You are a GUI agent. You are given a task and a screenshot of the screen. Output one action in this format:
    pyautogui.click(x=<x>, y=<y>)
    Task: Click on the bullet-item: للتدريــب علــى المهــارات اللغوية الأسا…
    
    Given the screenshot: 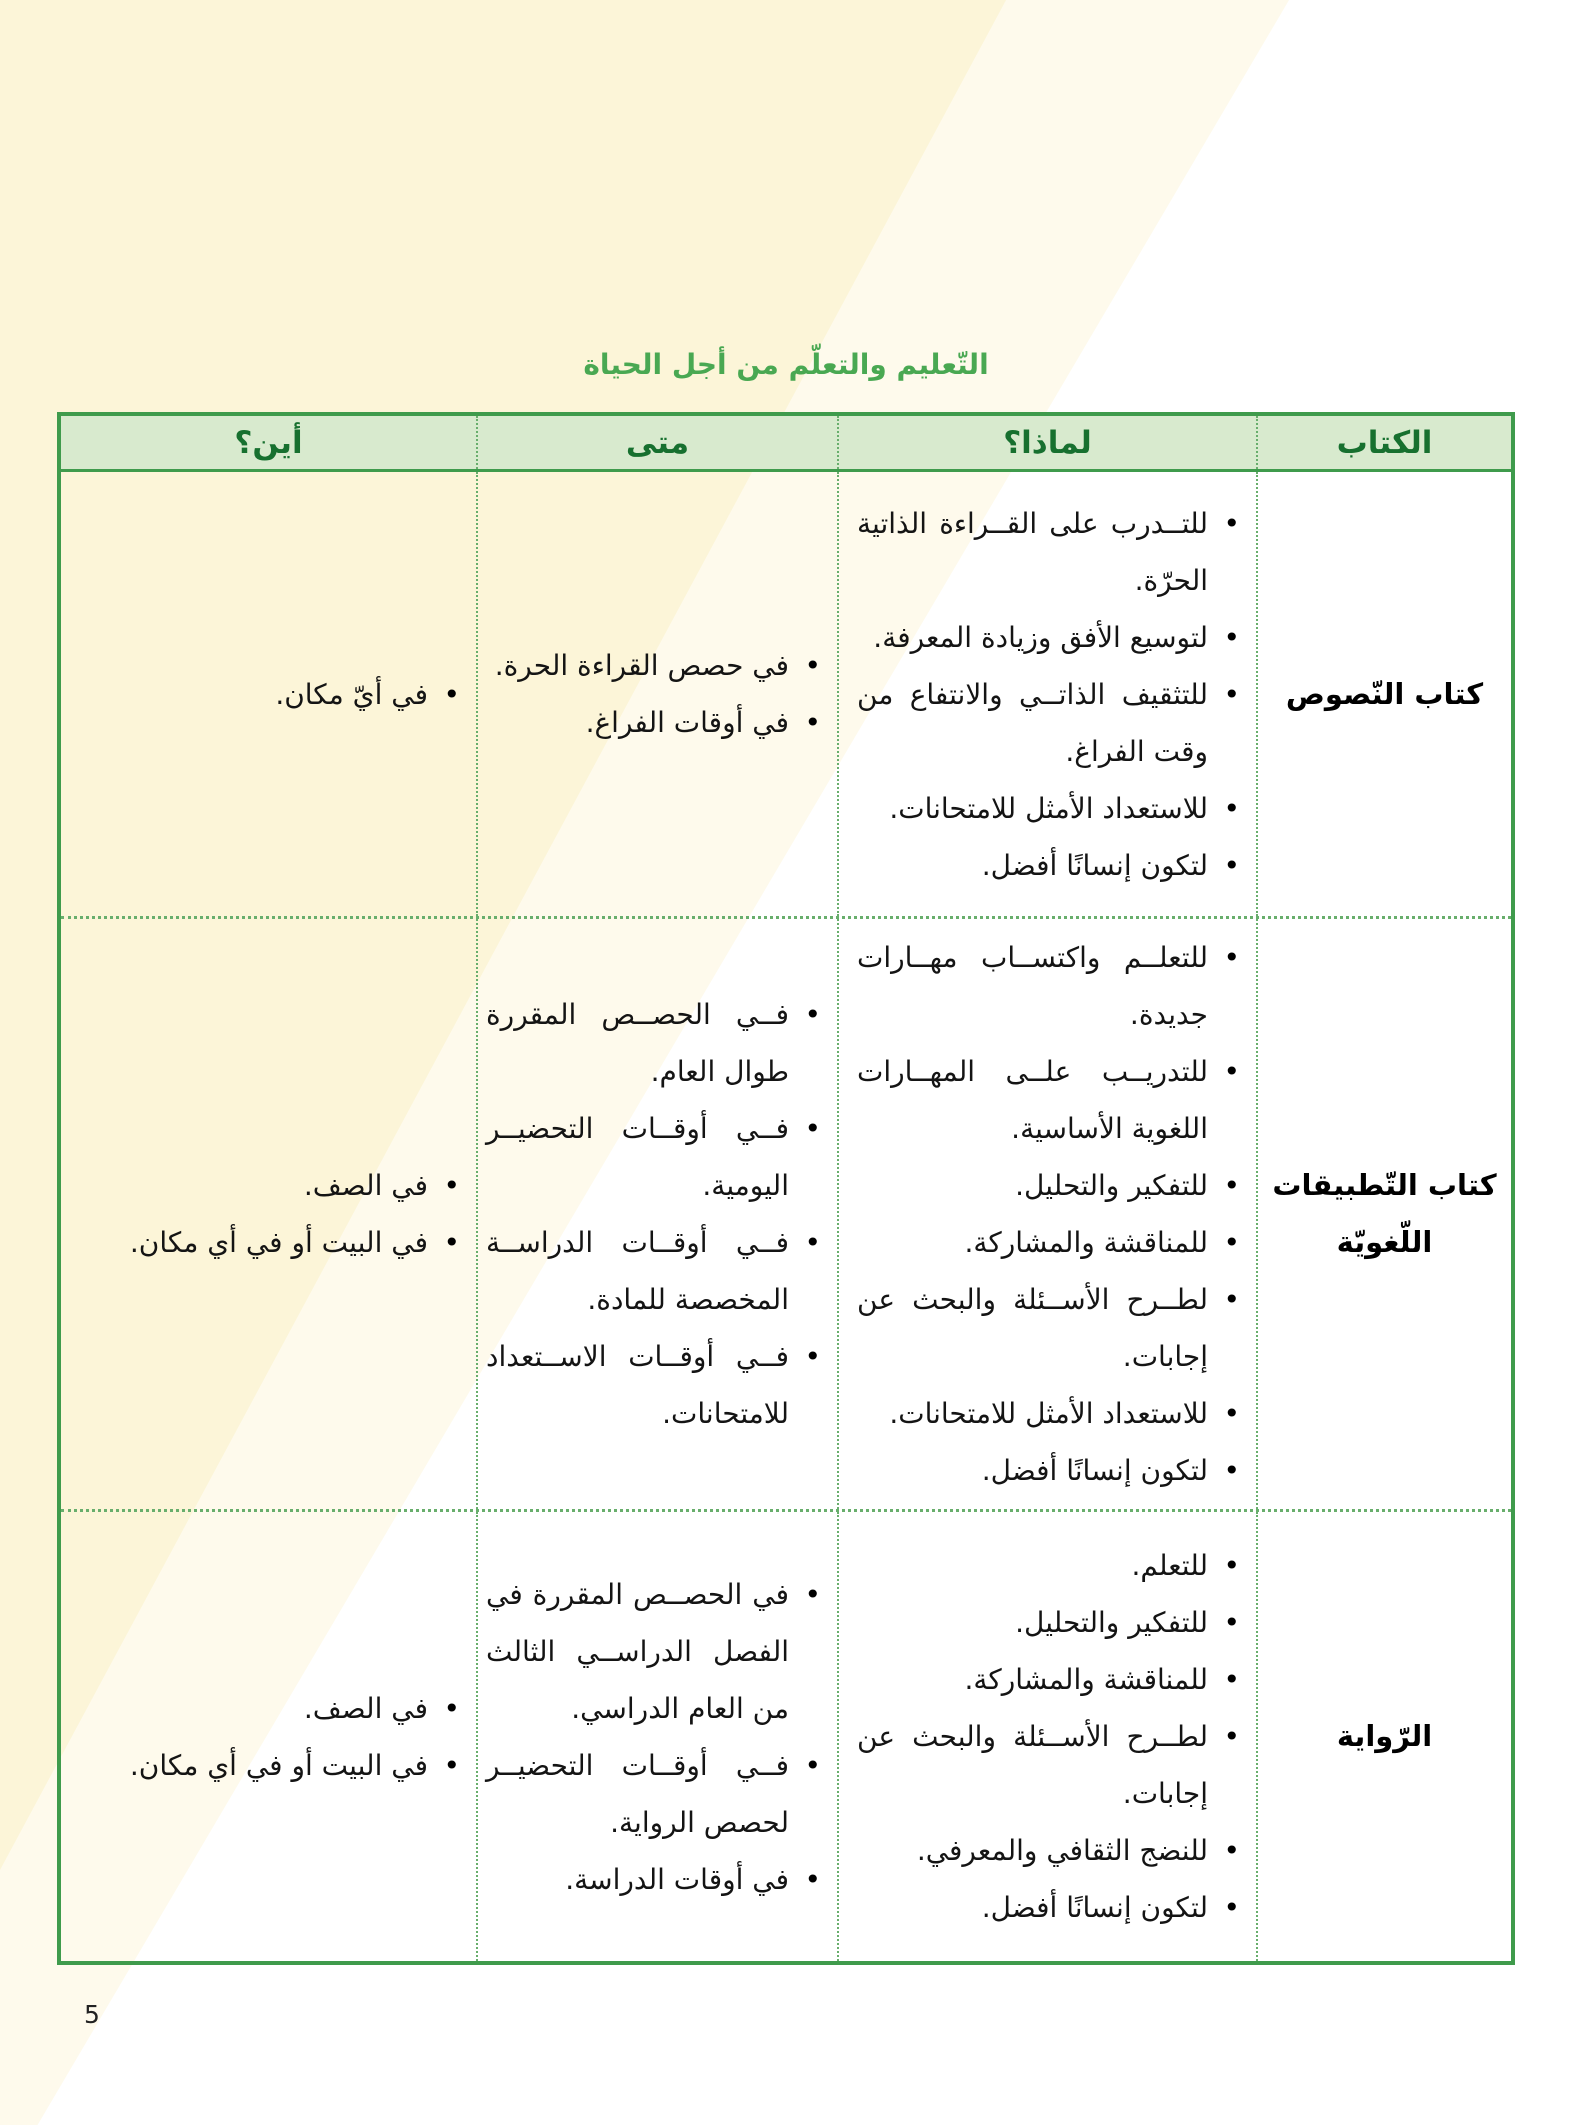 What is the action you would take?
    pyautogui.click(x=1052, y=1100)
    